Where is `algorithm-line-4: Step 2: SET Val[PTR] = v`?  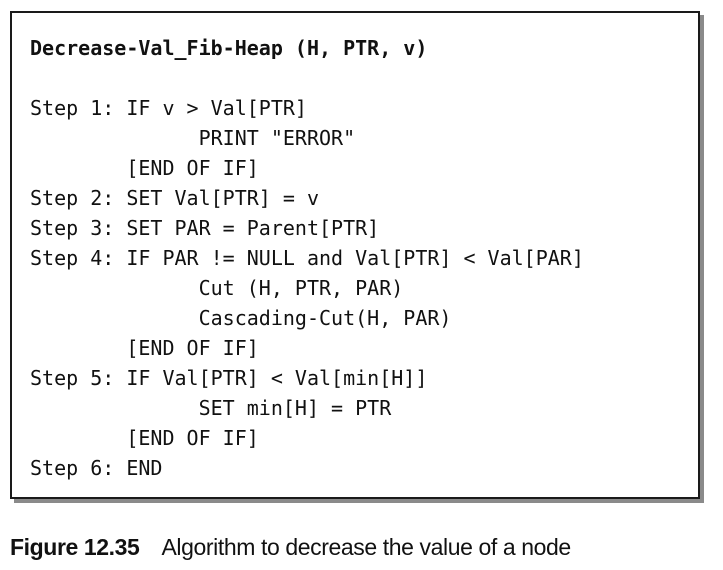 algorithm-line-4: Step 2: SET Val[PTR] = v is located at coordinates (174, 198).